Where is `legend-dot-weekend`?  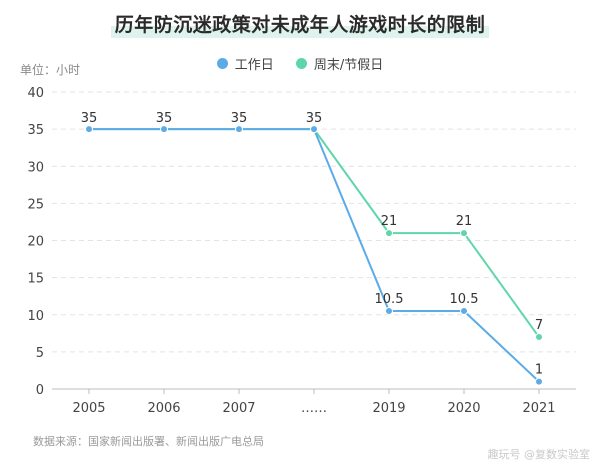
legend-dot-weekend is located at coordinates (301, 63).